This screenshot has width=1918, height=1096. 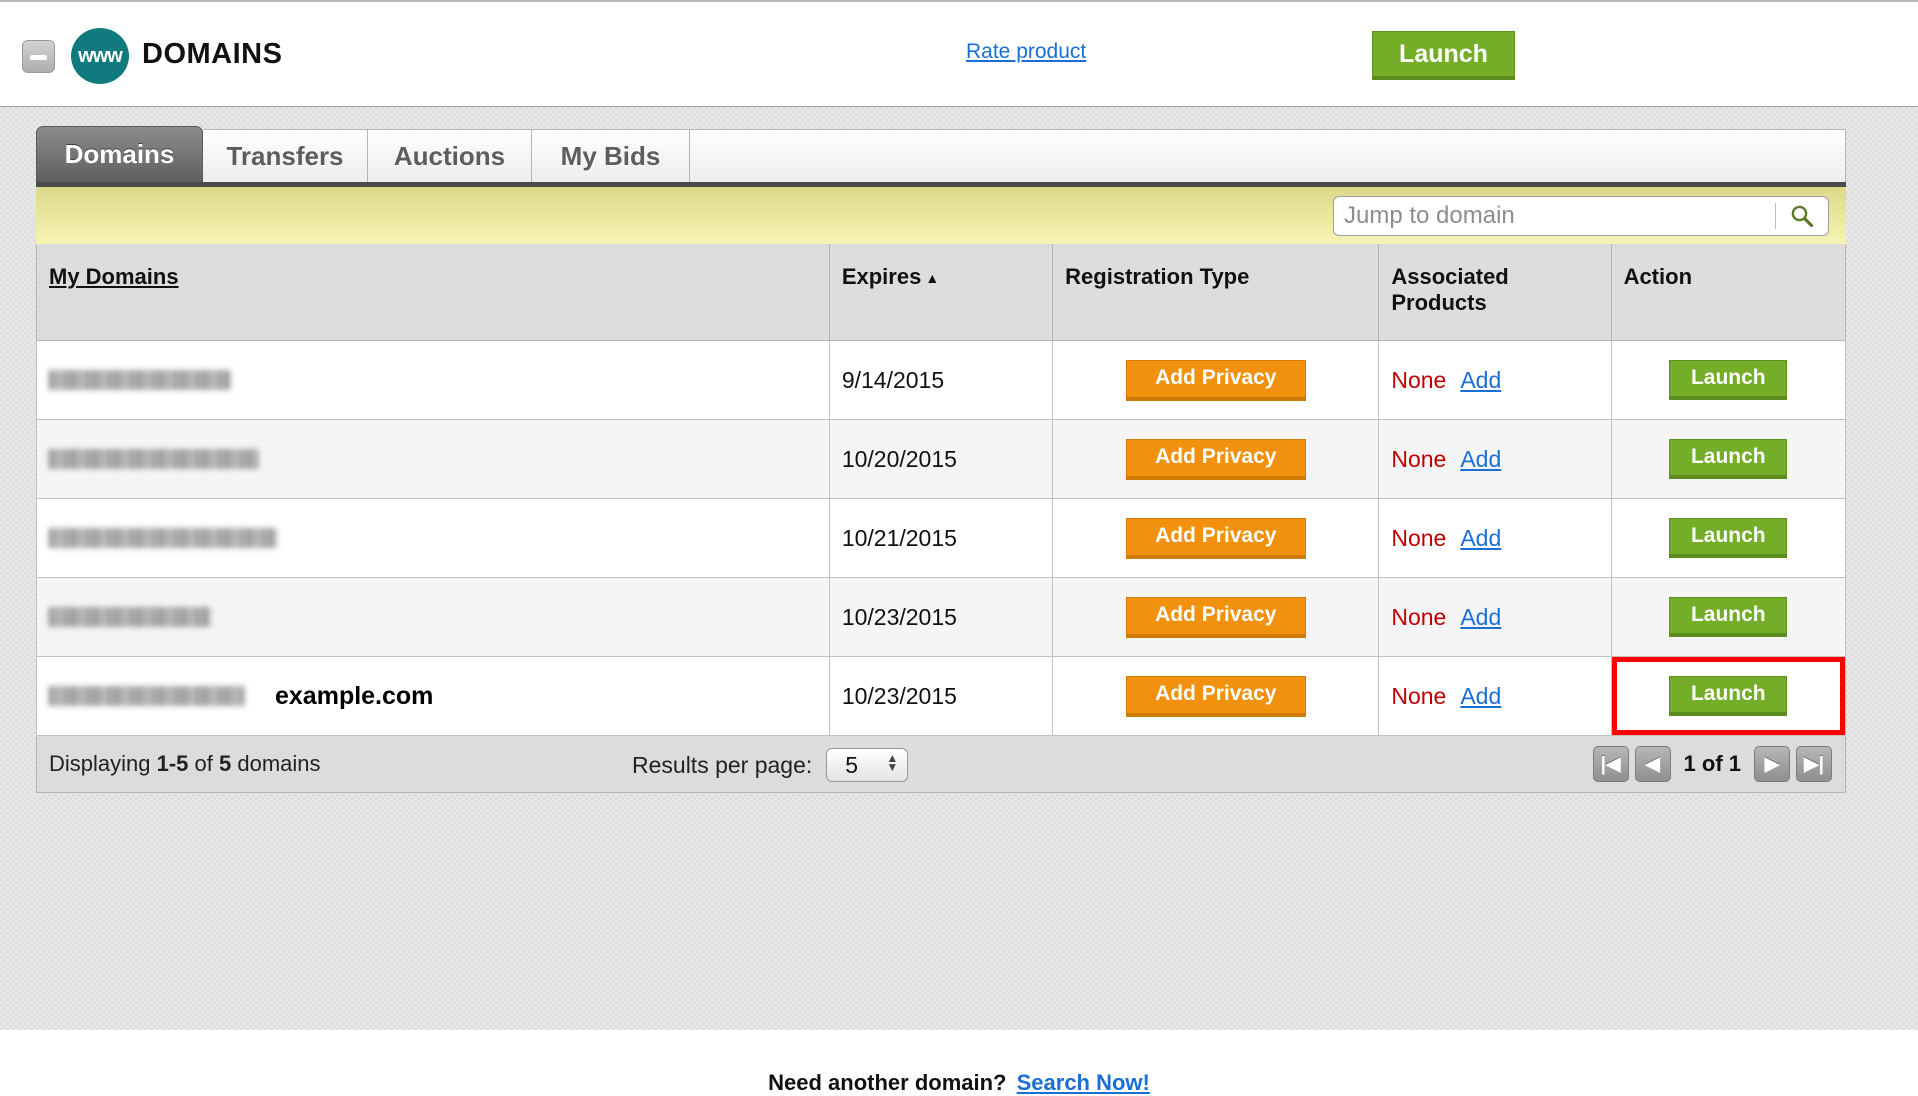 What do you see at coordinates (941, 617) in the screenshot?
I see `table-row: 10/23/2015 Add Privacy None Add Launch` at bounding box center [941, 617].